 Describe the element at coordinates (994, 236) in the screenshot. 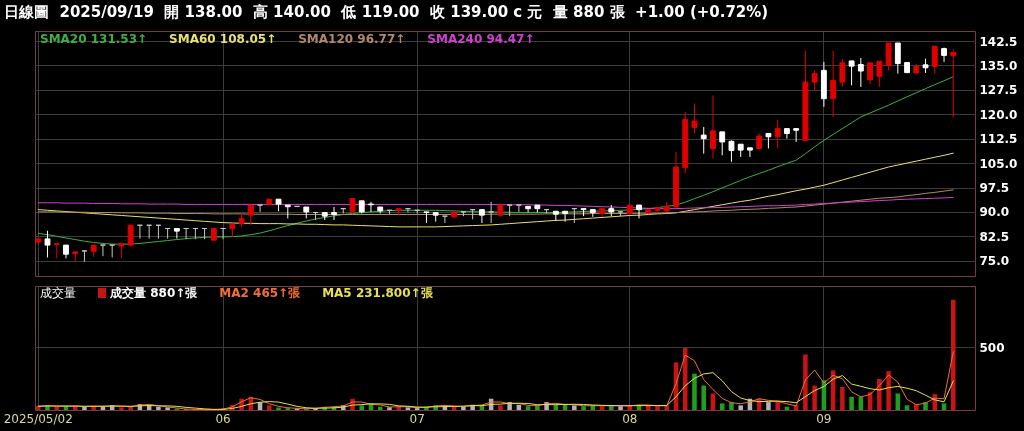

I see `y-tick-label: 82.5` at that location.